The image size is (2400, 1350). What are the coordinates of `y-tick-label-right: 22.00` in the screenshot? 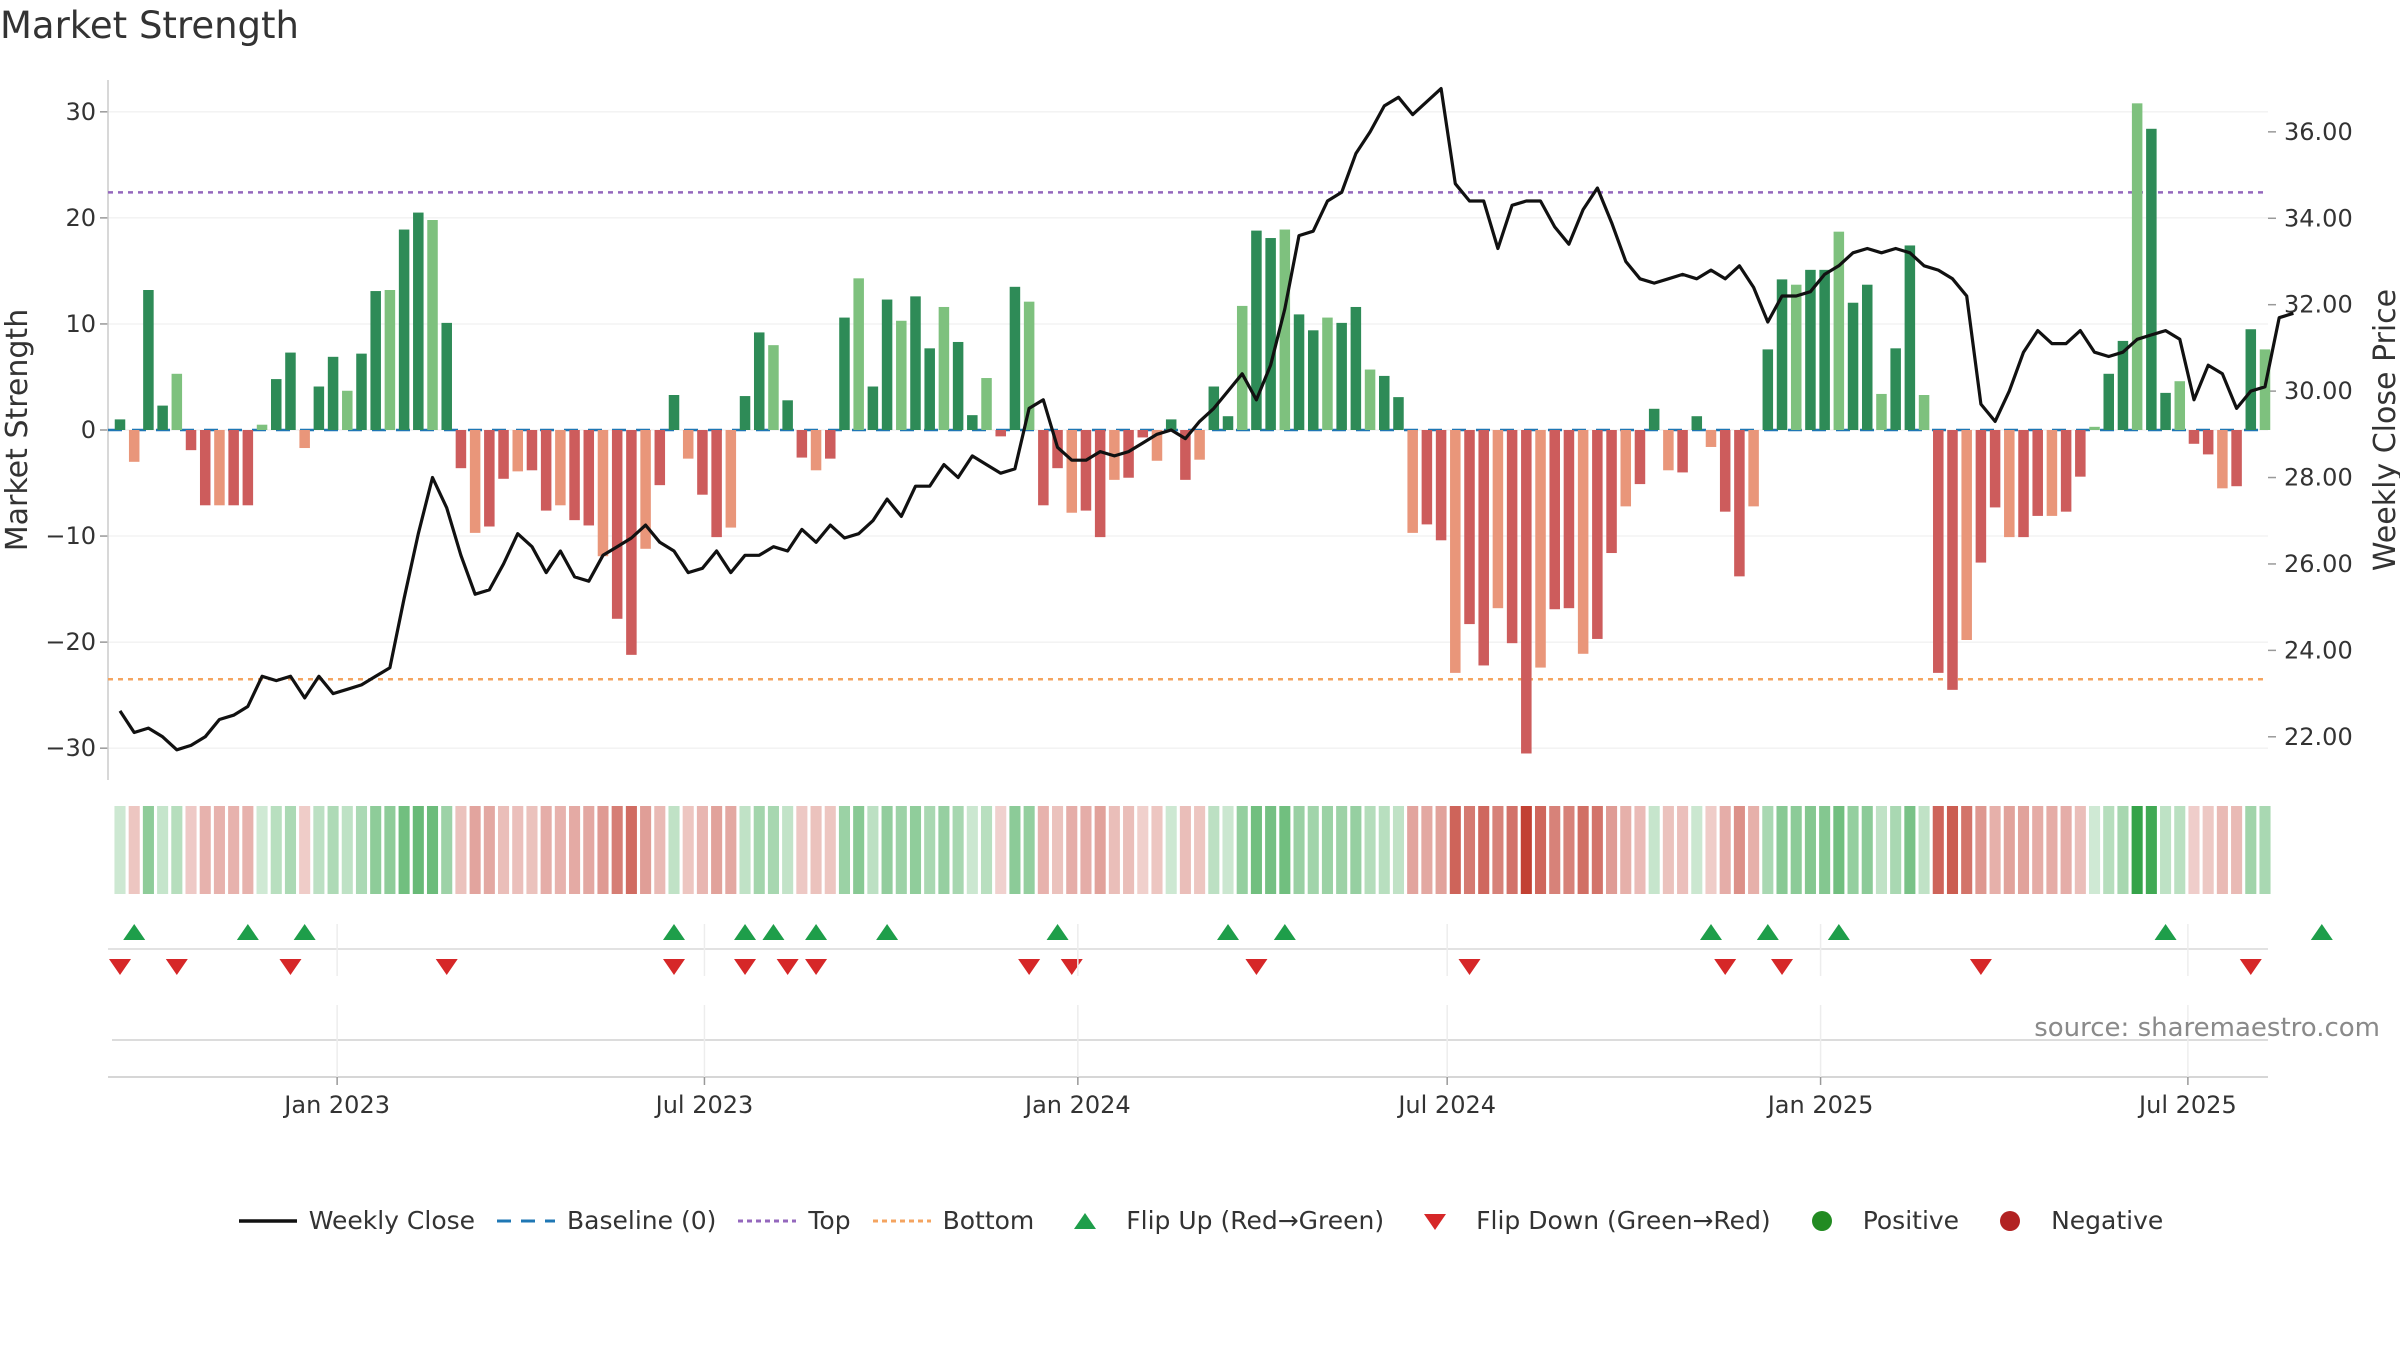 It's located at (2318, 737).